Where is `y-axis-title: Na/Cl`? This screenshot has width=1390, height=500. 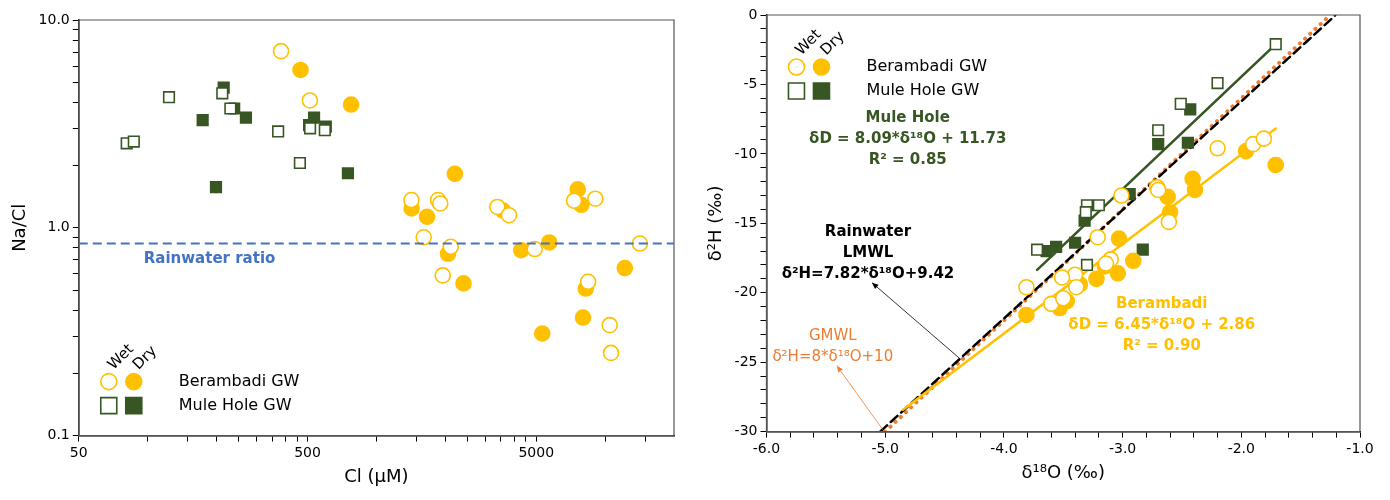
y-axis-title: Na/Cl is located at coordinates (19, 227).